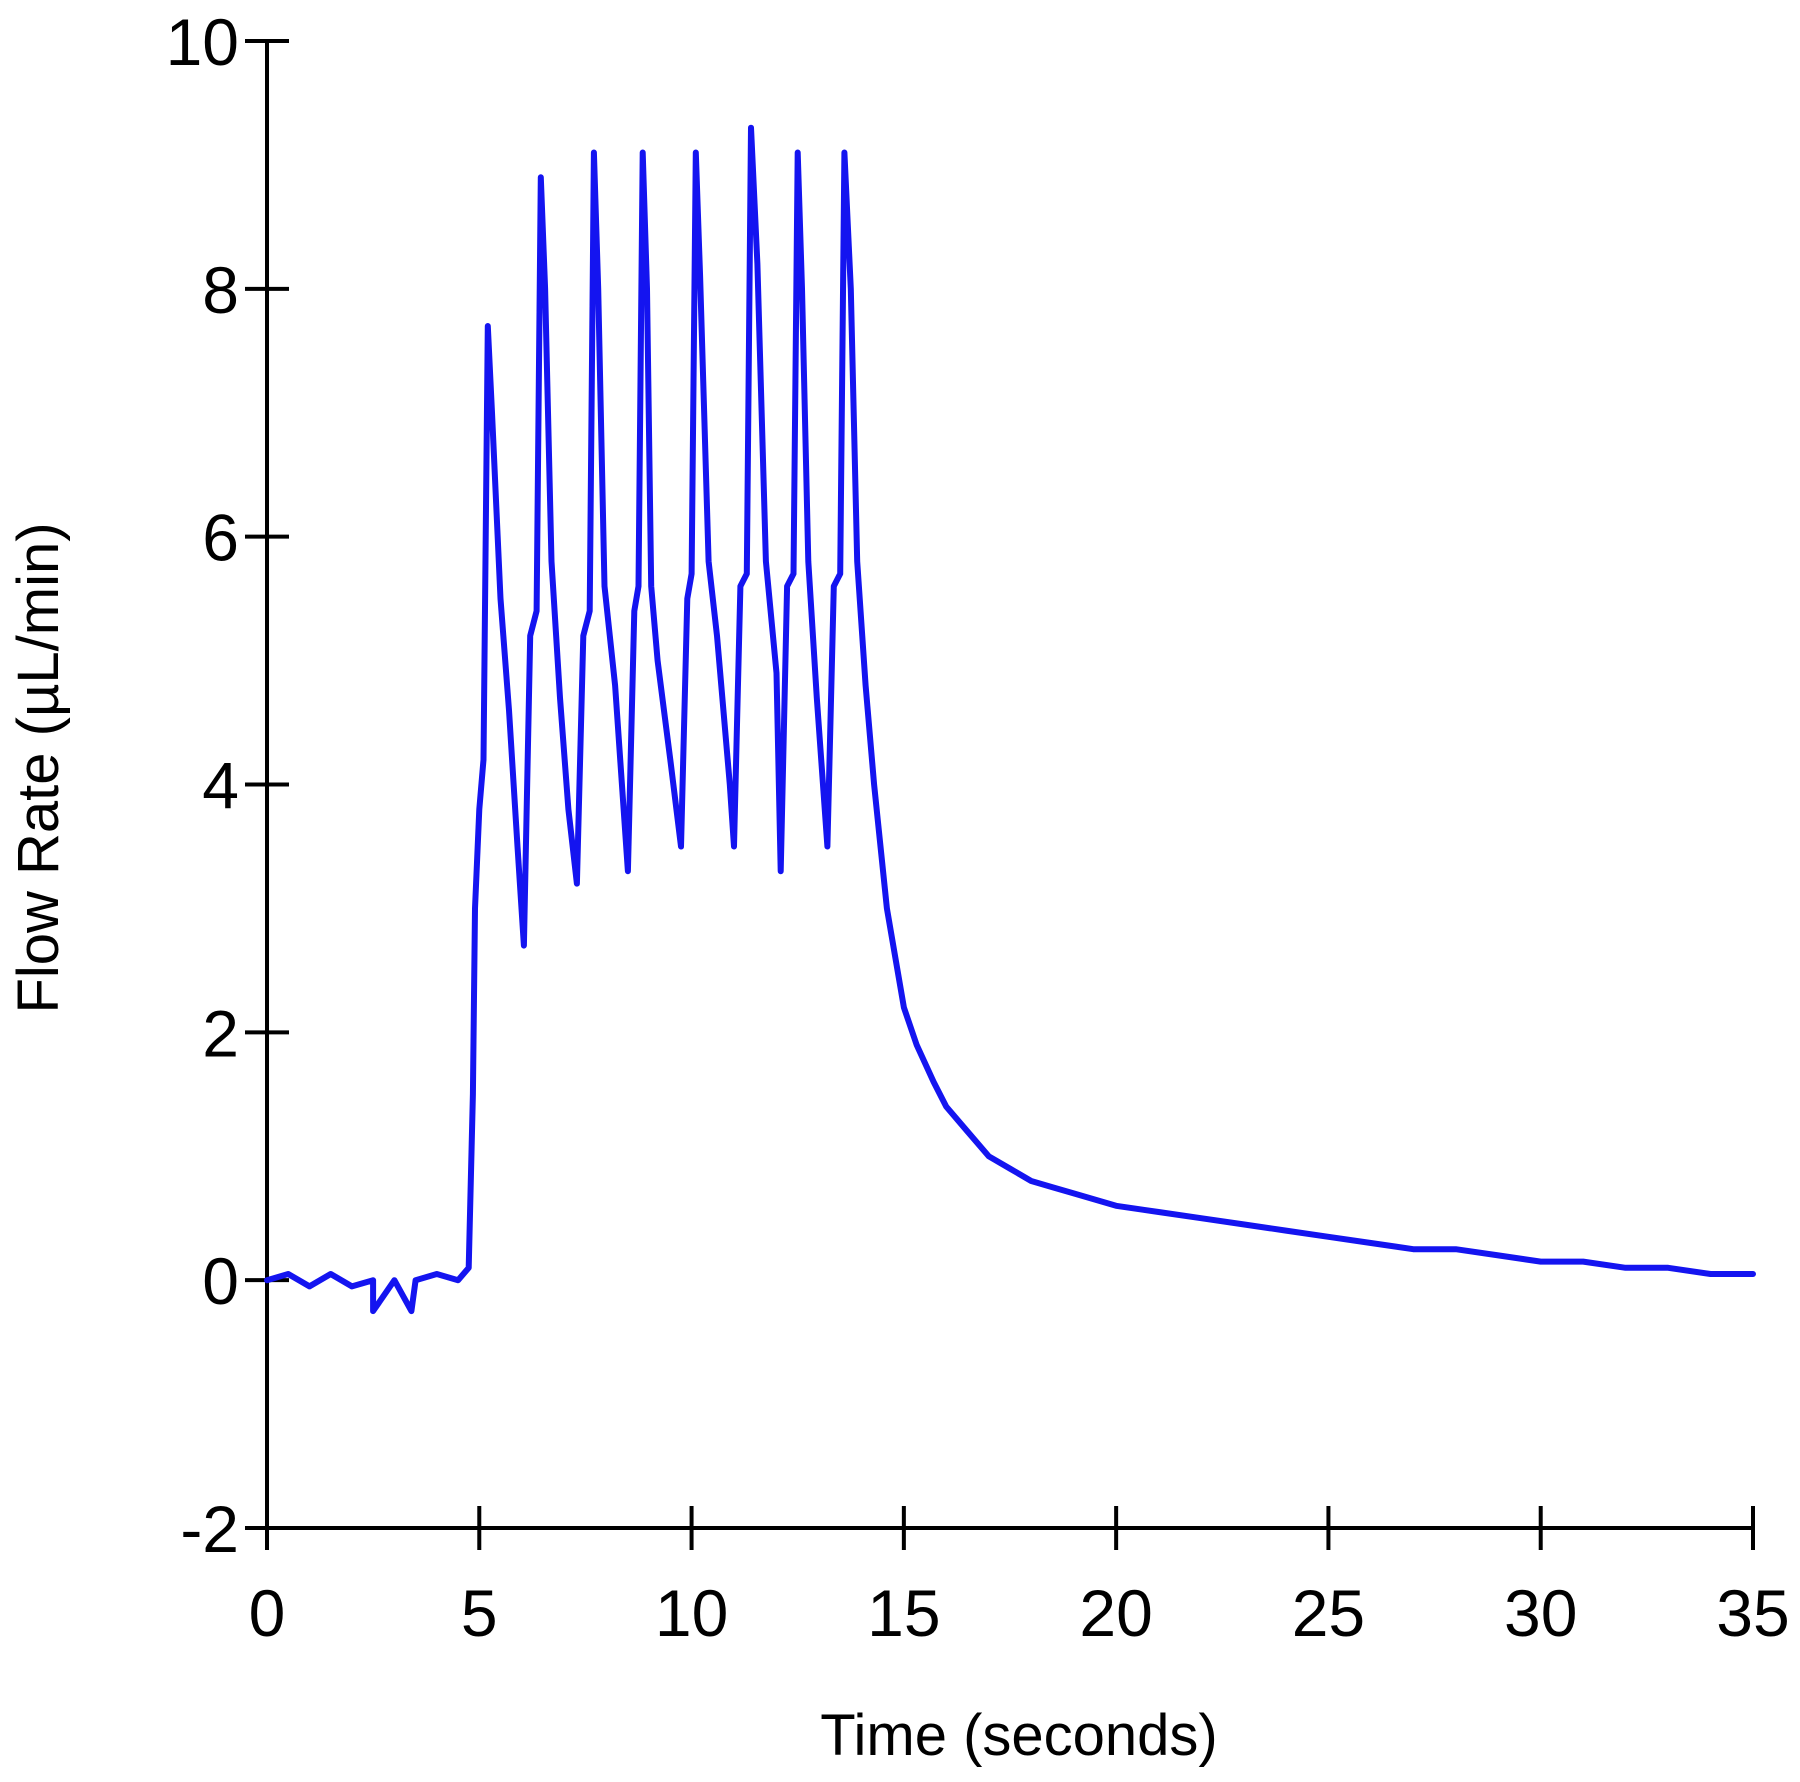  What do you see at coordinates (1019, 1578) in the screenshot?
I see `x-axis: 0 5 10 15 20 25 30 35` at bounding box center [1019, 1578].